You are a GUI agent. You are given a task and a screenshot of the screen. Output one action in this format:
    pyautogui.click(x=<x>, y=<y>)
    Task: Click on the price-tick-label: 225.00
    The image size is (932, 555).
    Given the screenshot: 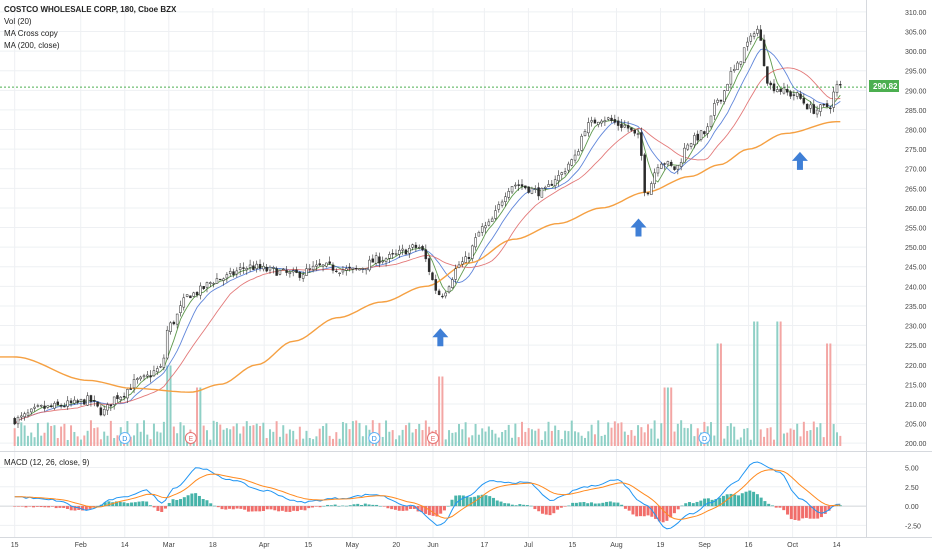 What is the action you would take?
    pyautogui.click(x=916, y=346)
    